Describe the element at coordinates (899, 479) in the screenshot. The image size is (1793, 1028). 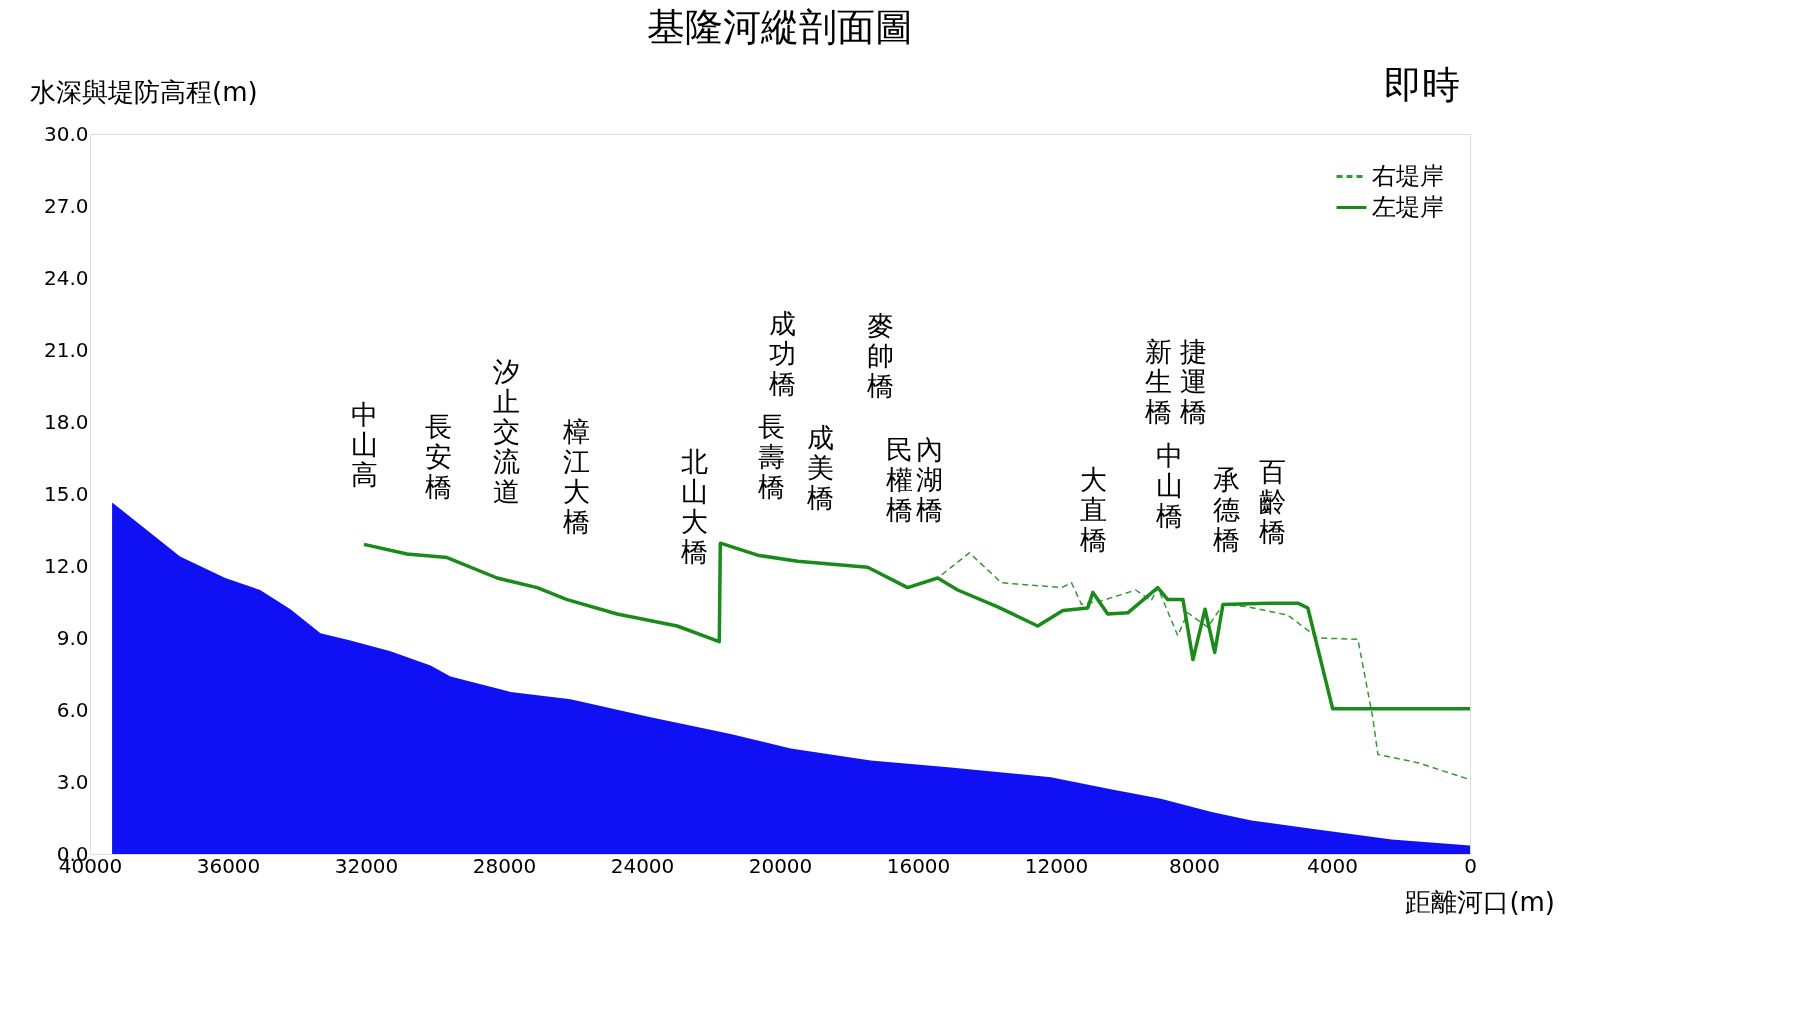
I see `annotation: 民權橋` at that location.